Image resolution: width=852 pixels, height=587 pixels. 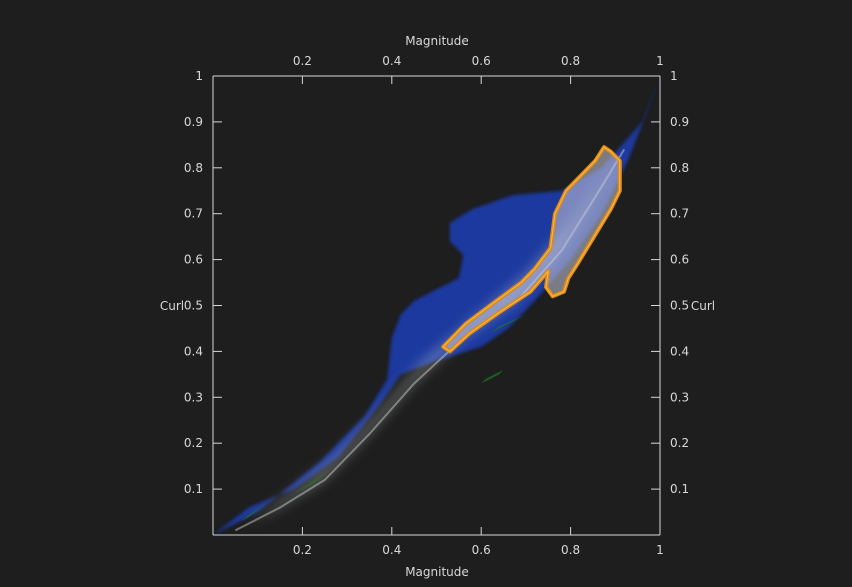 What do you see at coordinates (660, 61) in the screenshot?
I see `x-tick-label-top: 1` at bounding box center [660, 61].